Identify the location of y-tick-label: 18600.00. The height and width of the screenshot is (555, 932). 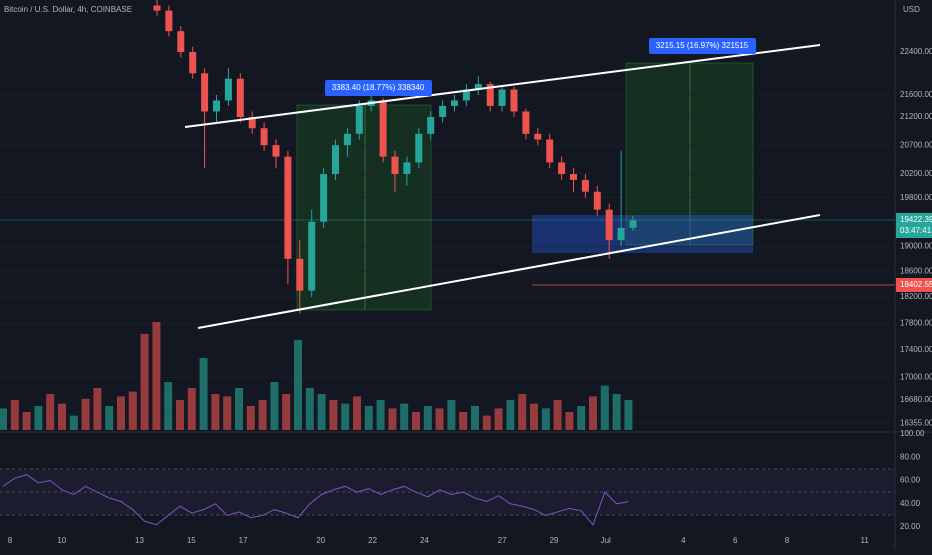
(916, 271).